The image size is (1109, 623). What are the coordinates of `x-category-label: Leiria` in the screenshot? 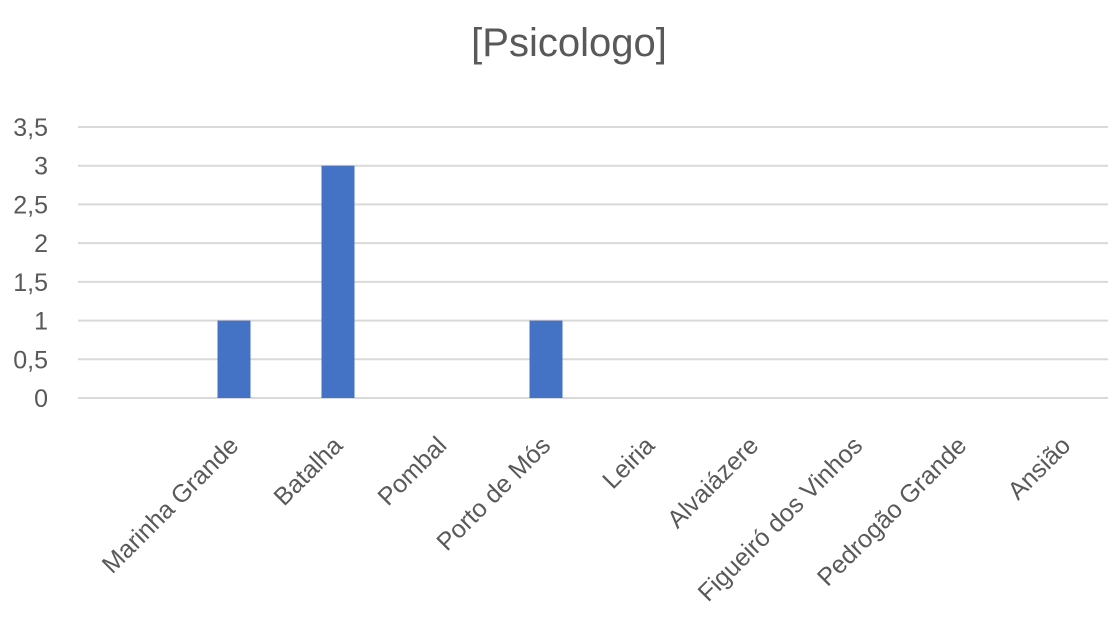 It's located at (628, 462).